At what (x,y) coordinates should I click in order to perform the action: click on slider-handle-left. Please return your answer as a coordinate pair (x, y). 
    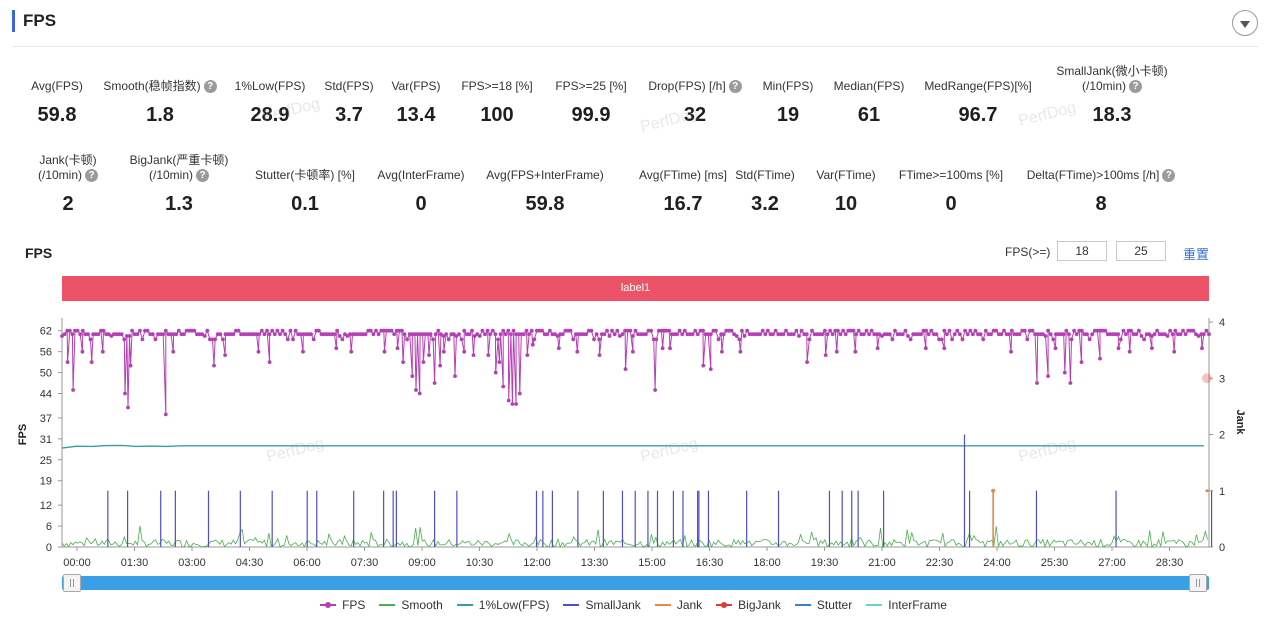
    Looking at the image, I should click on (72, 583).